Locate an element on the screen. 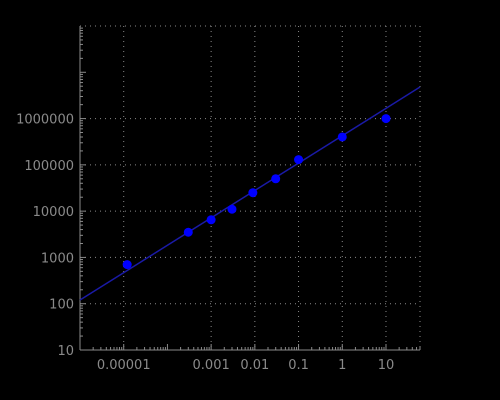 This screenshot has width=500, height=400. y-tick-label: 1000 is located at coordinates (57, 258).